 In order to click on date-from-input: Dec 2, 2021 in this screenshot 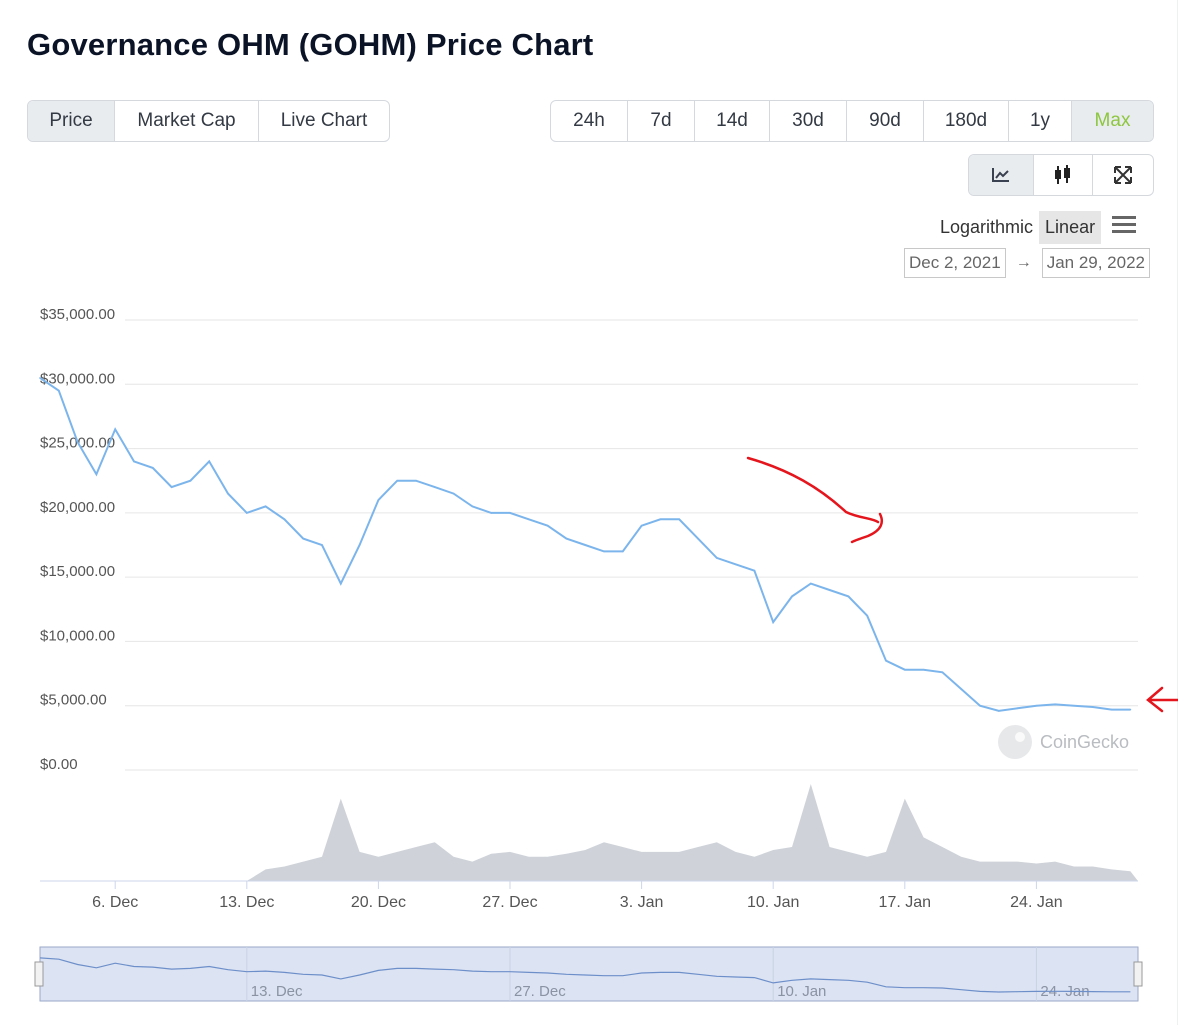, I will do `click(955, 263)`.